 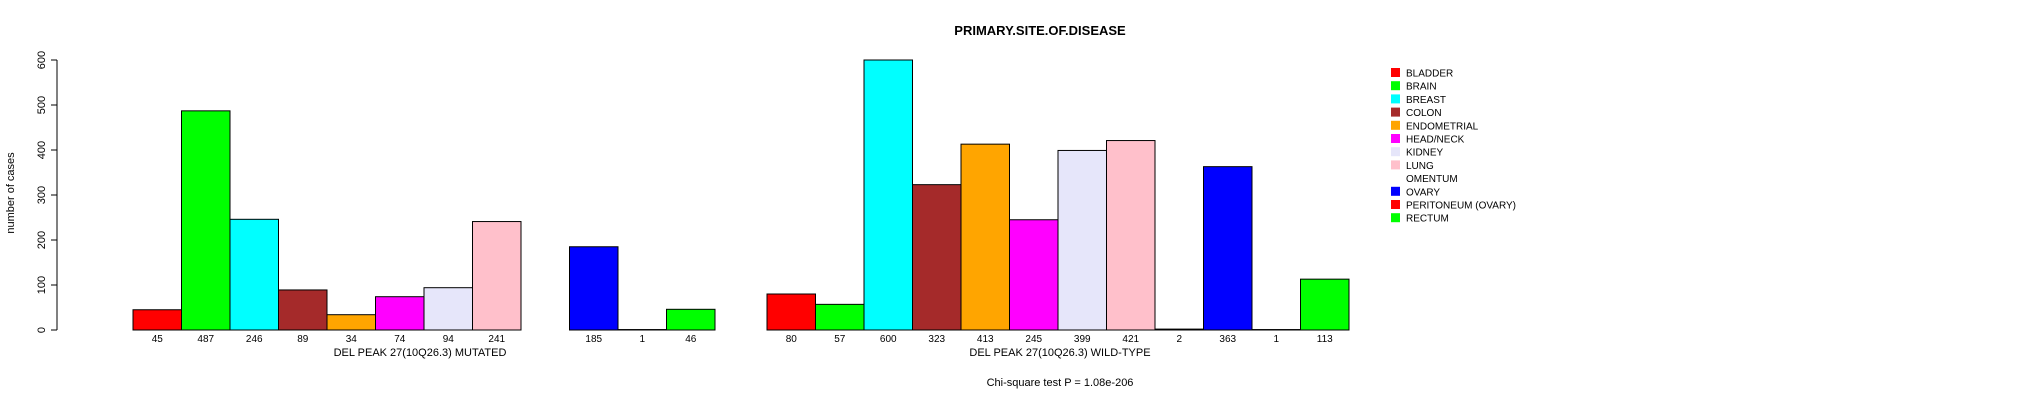 What do you see at coordinates (1432, 179) in the screenshot?
I see `legend-label: OMENTUM` at bounding box center [1432, 179].